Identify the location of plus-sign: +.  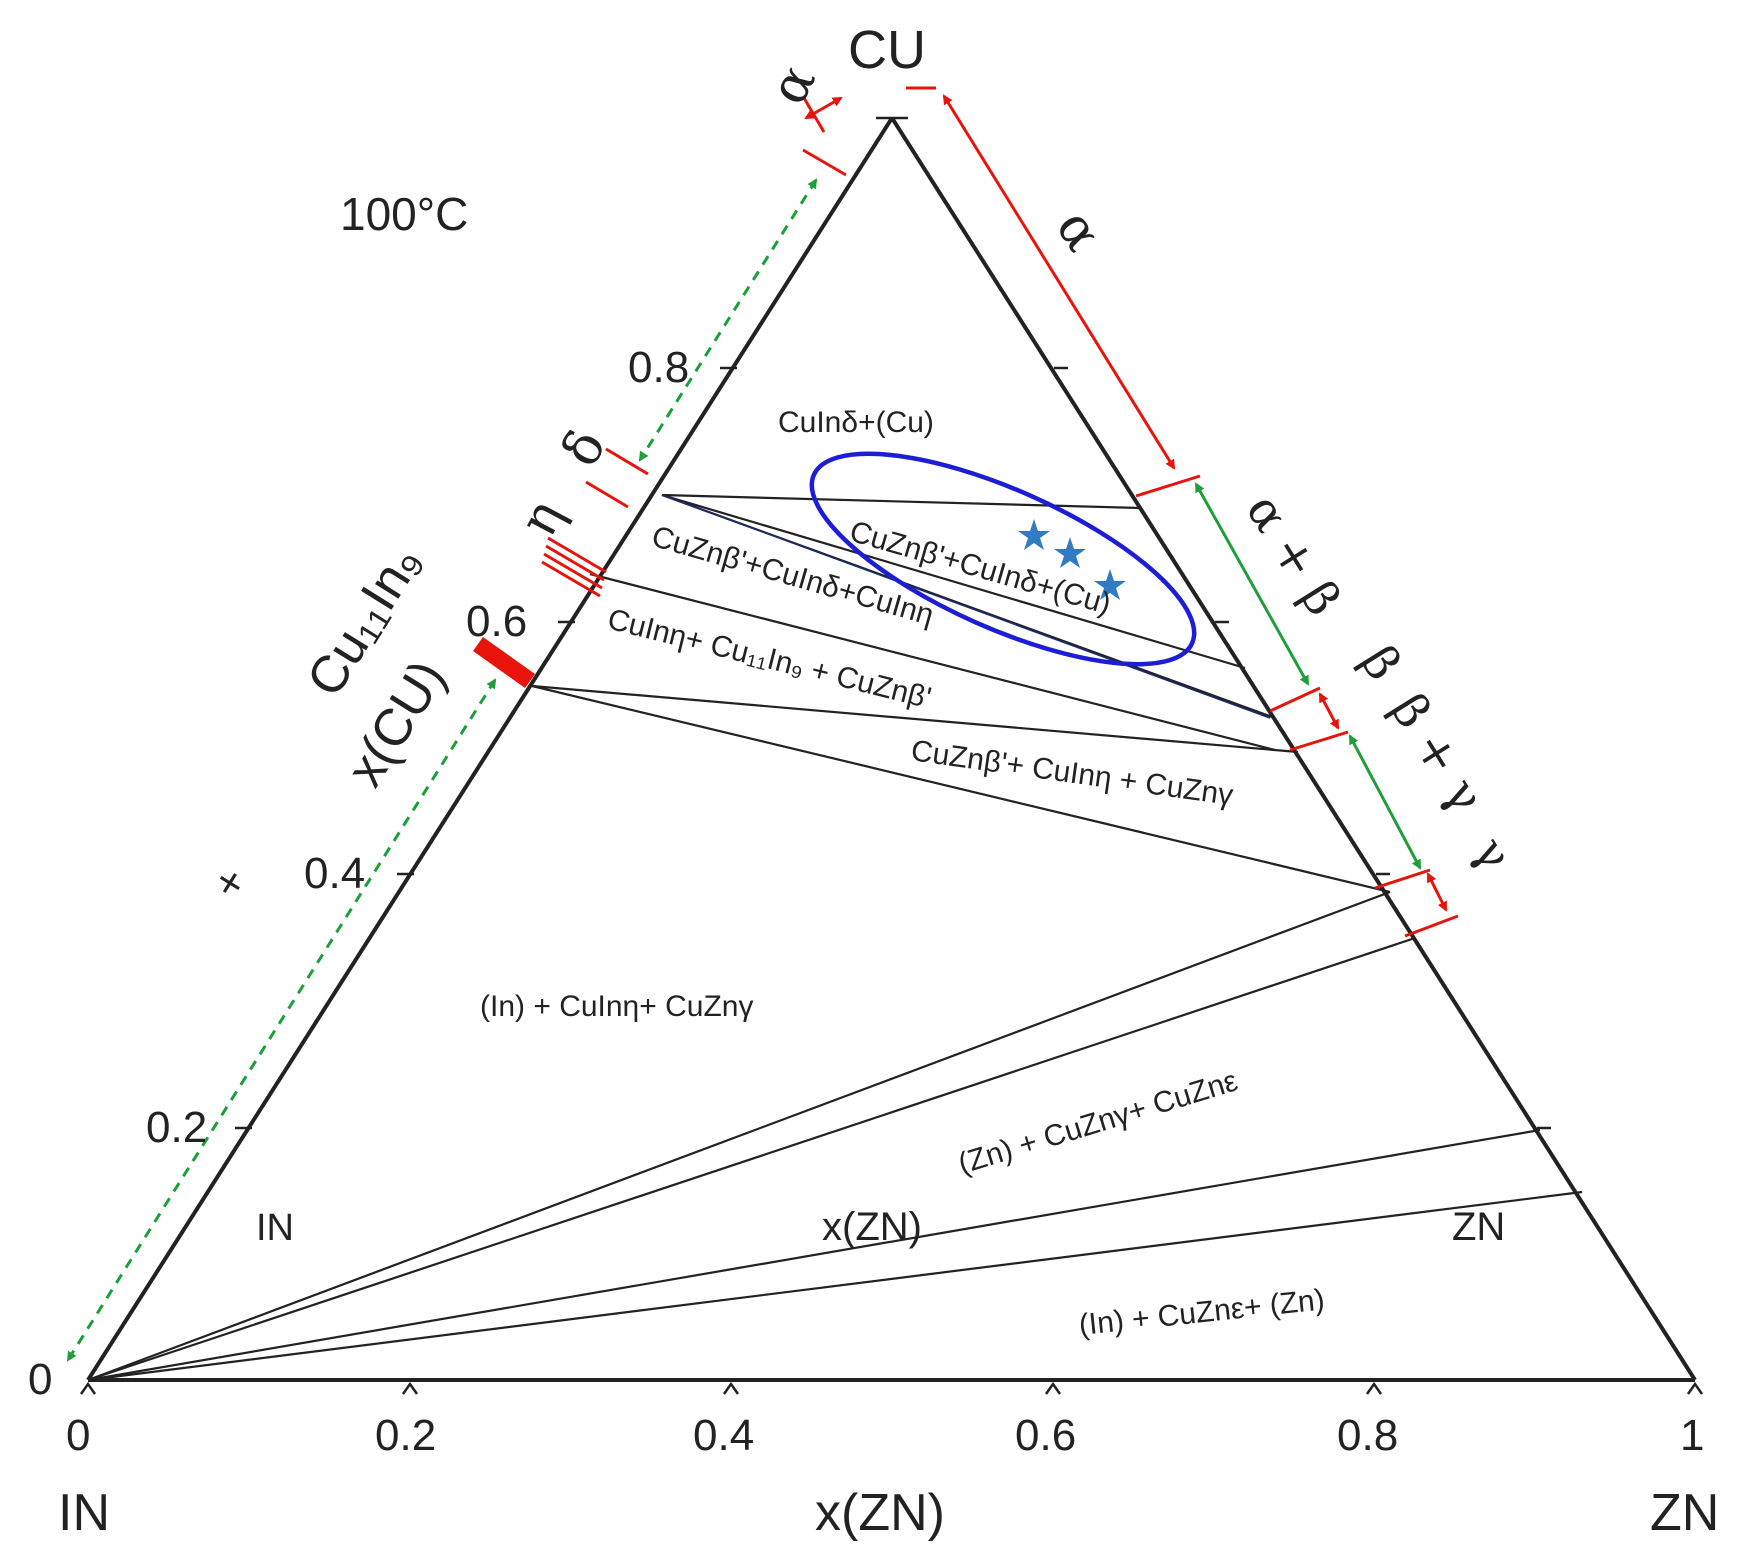
(229, 883).